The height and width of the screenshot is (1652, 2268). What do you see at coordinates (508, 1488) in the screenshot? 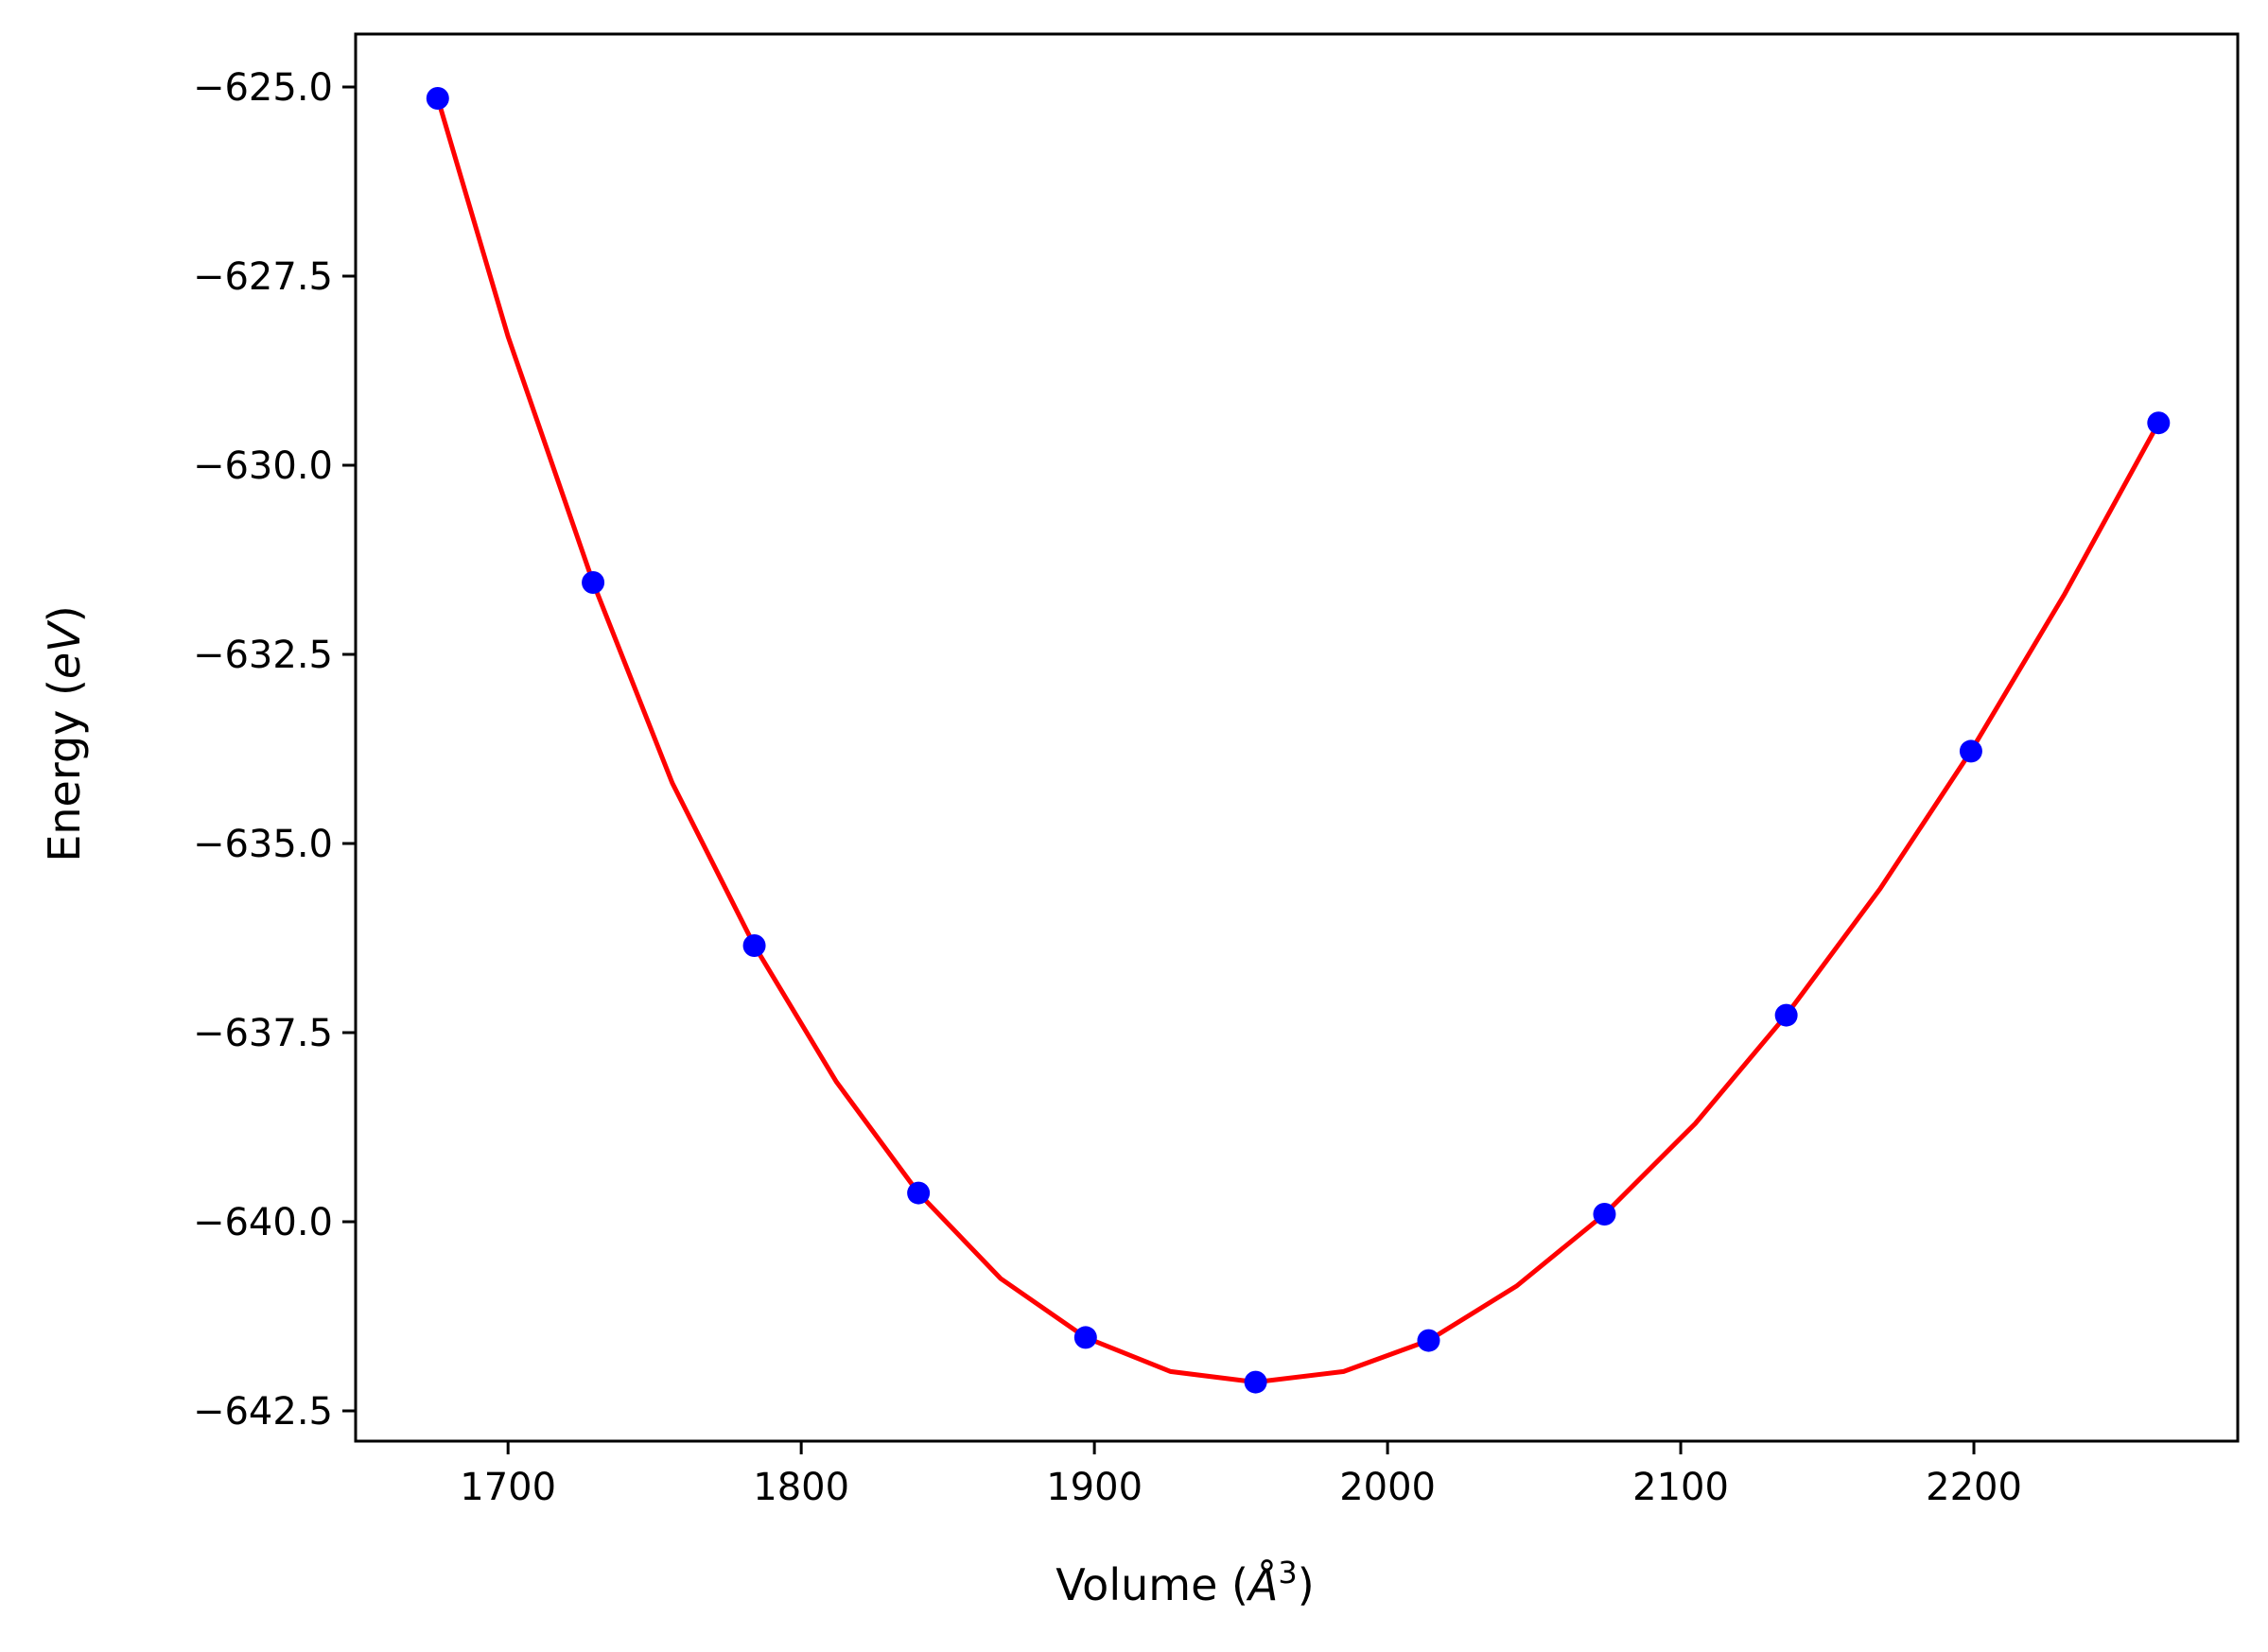
I see `x-tick-label: 1700` at bounding box center [508, 1488].